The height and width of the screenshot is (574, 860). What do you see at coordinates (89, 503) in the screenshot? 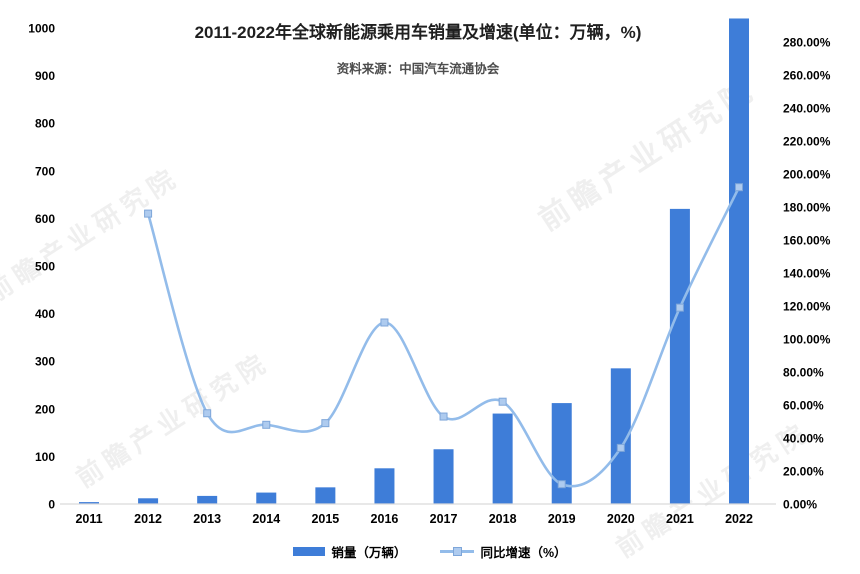
I see `bar-2011` at bounding box center [89, 503].